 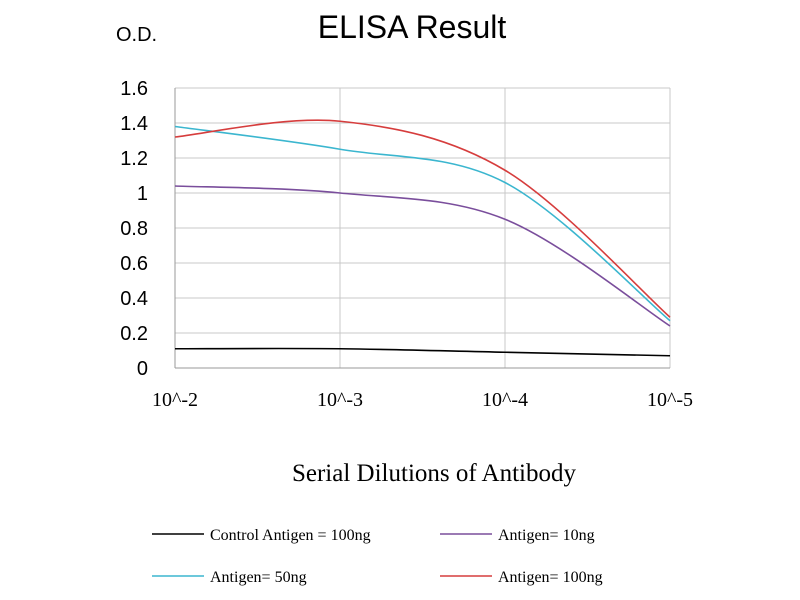 What do you see at coordinates (134, 159) in the screenshot?
I see `y-tick-label: 1.2` at bounding box center [134, 159].